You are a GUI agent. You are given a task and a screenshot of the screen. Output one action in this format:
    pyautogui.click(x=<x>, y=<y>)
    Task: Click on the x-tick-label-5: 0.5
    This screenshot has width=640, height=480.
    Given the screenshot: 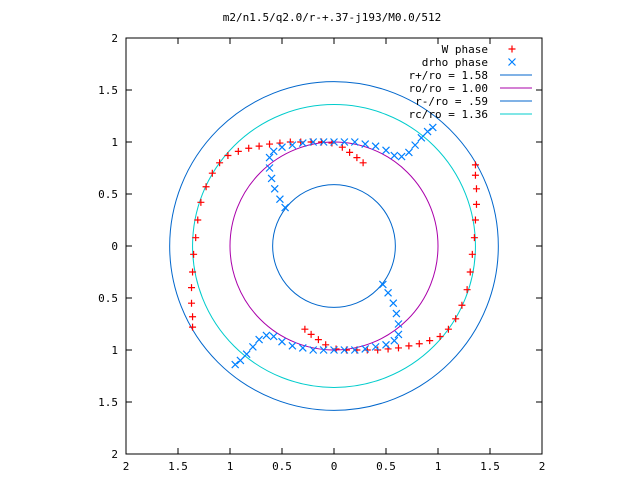 What is the action you would take?
    pyautogui.click(x=386, y=466)
    